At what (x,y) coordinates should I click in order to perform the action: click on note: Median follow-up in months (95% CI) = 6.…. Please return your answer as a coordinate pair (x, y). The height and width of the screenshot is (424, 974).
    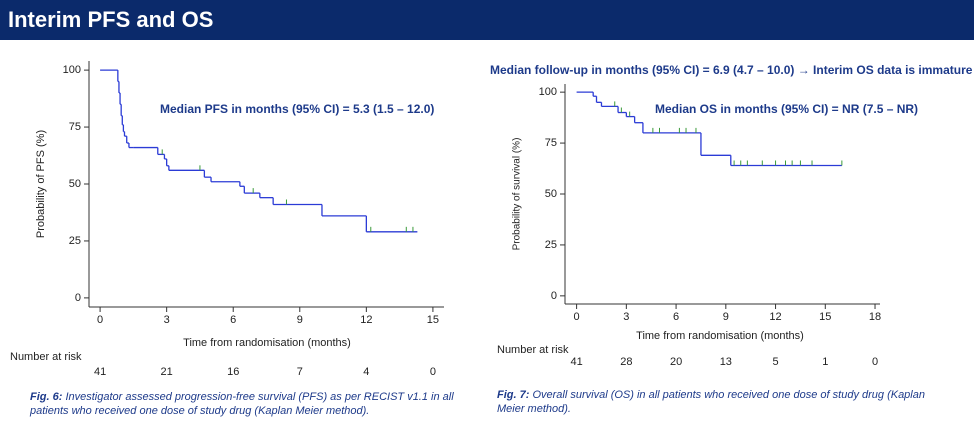
    Looking at the image, I should click on (731, 70).